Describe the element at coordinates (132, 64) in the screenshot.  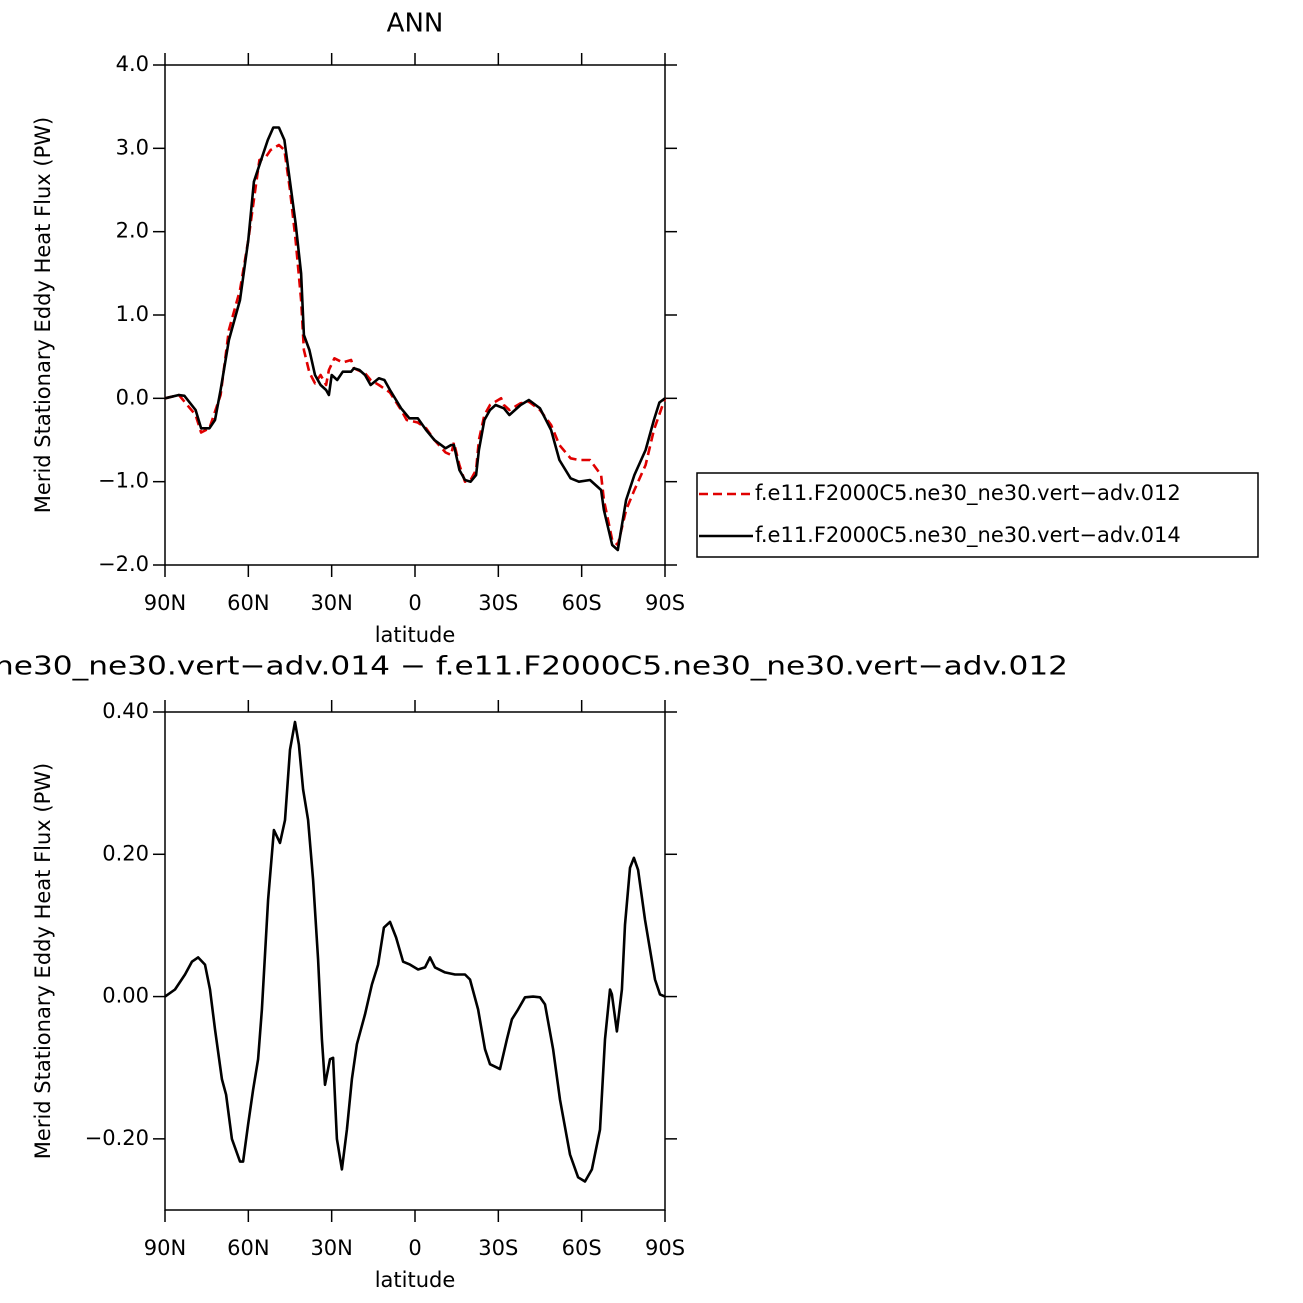
I see `y-tick-label: 4.0` at that location.